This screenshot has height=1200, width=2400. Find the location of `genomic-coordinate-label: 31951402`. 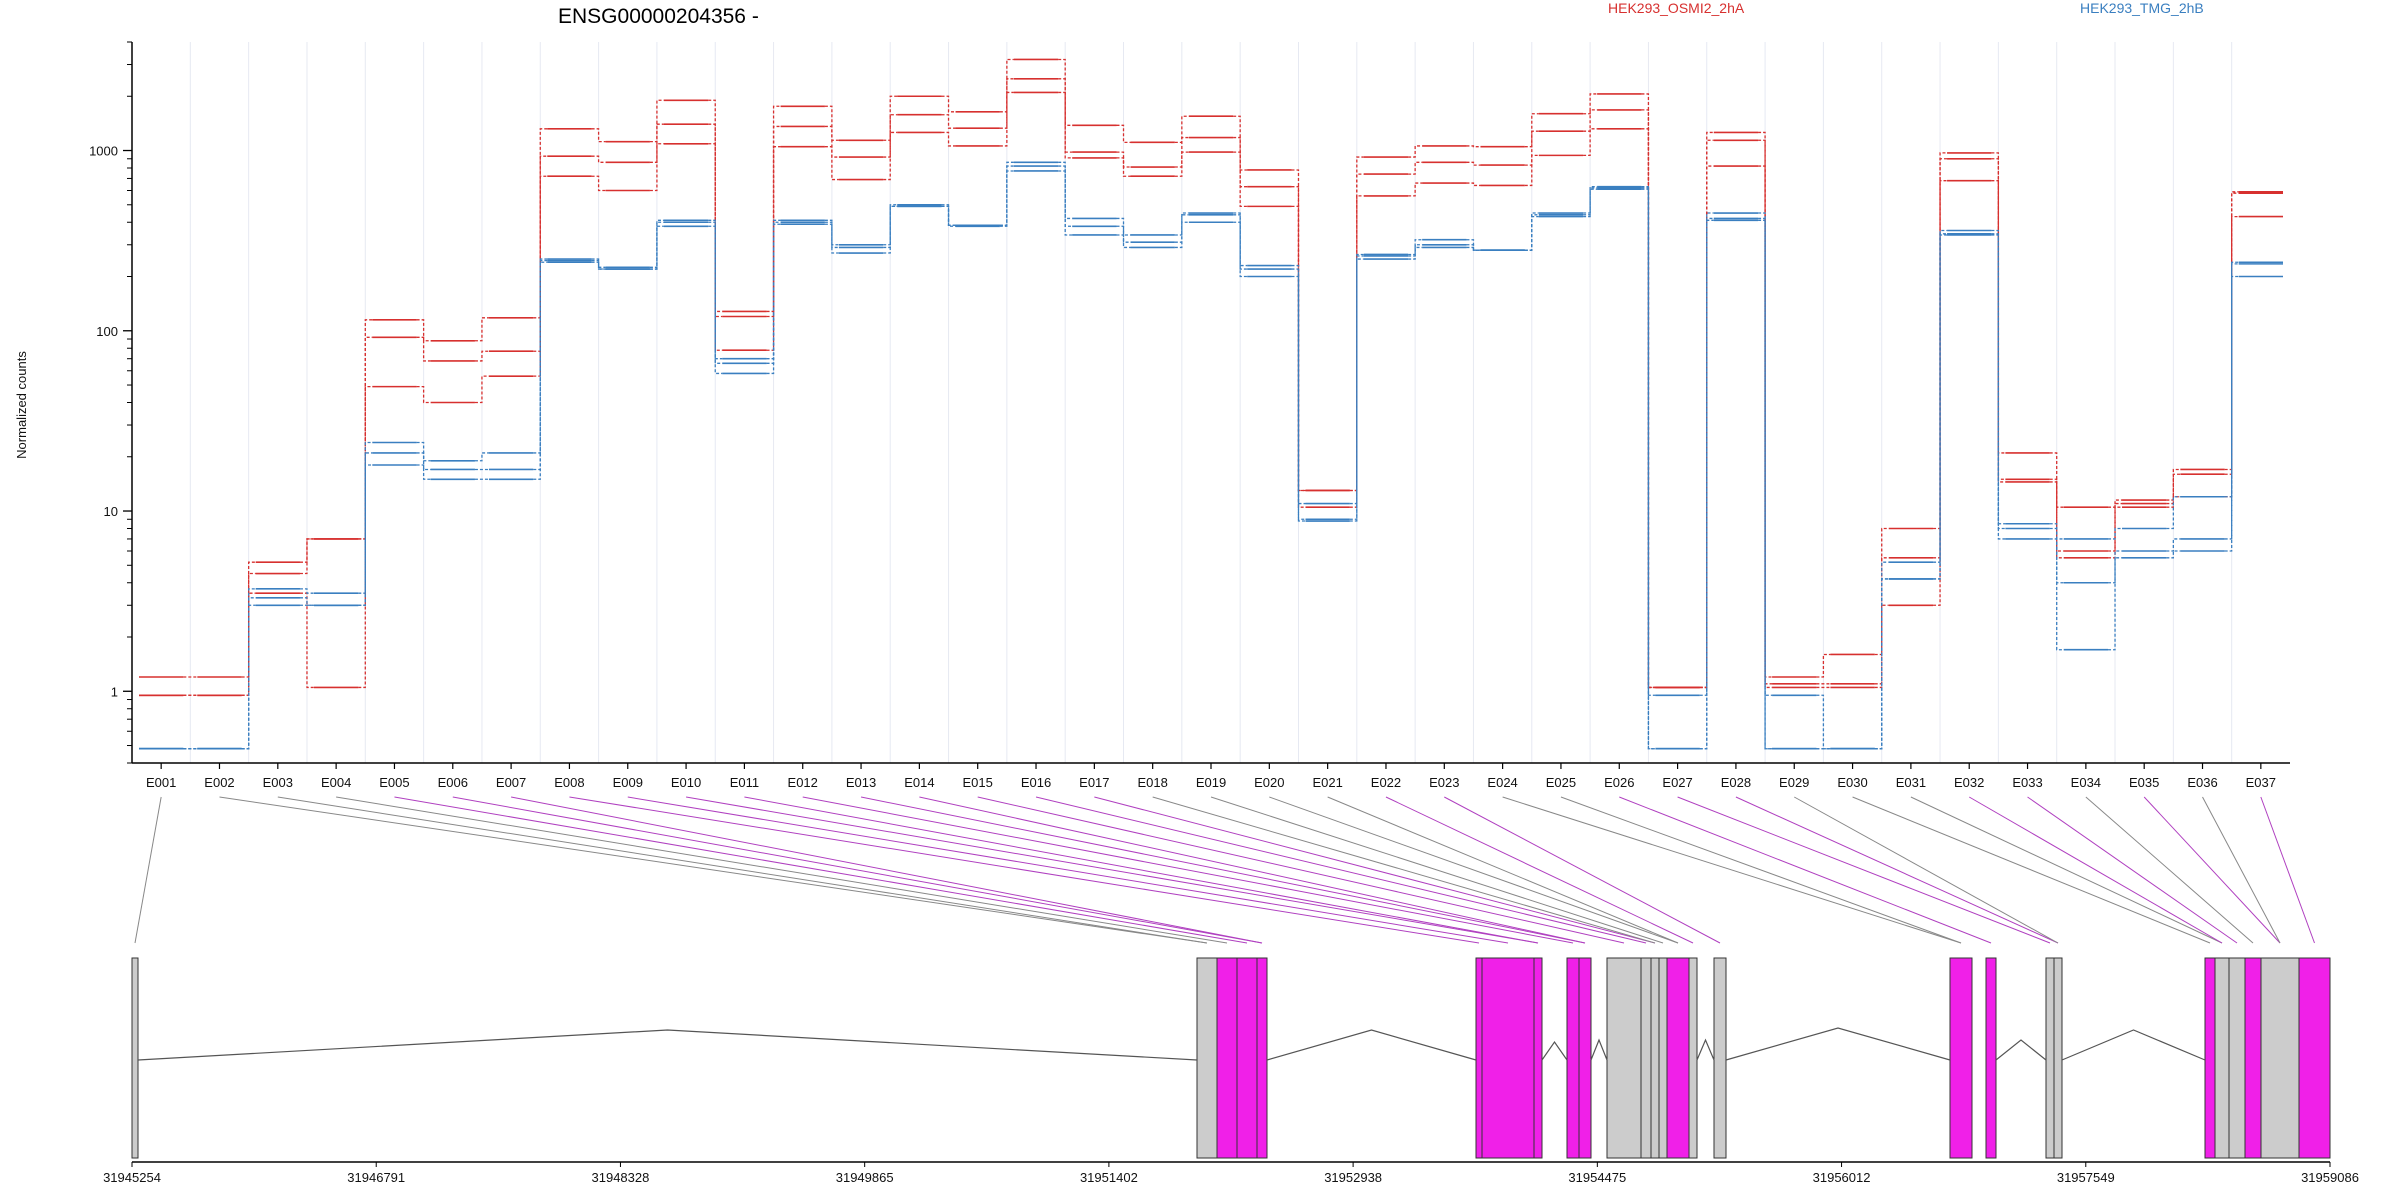

genomic-coordinate-label: 31951402 is located at coordinates (1109, 1177).